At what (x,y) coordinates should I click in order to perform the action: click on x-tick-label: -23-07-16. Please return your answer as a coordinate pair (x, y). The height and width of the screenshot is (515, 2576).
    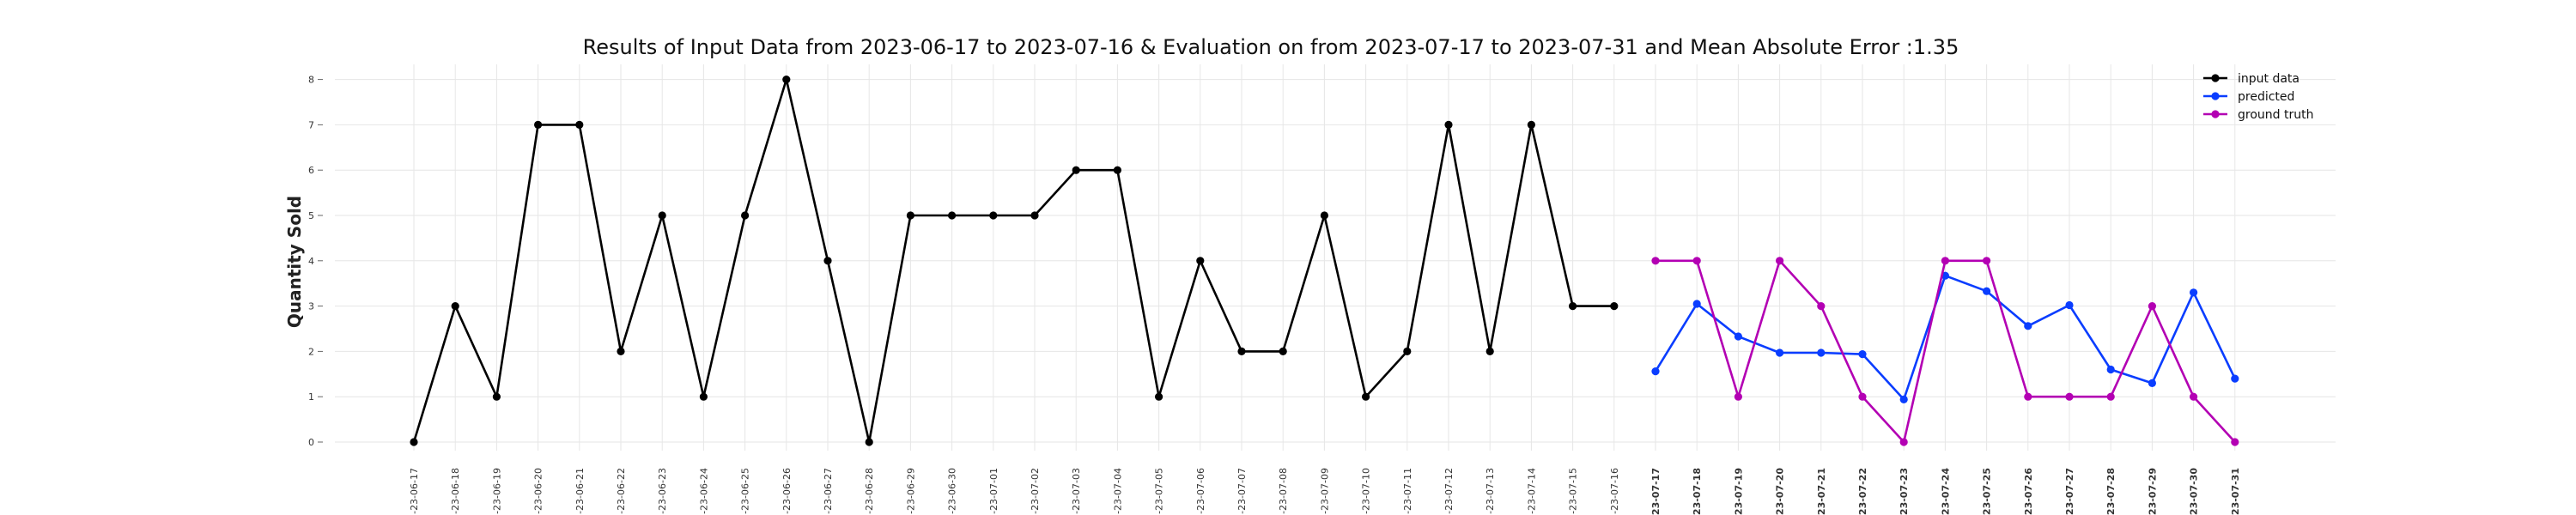
    Looking at the image, I should click on (1614, 491).